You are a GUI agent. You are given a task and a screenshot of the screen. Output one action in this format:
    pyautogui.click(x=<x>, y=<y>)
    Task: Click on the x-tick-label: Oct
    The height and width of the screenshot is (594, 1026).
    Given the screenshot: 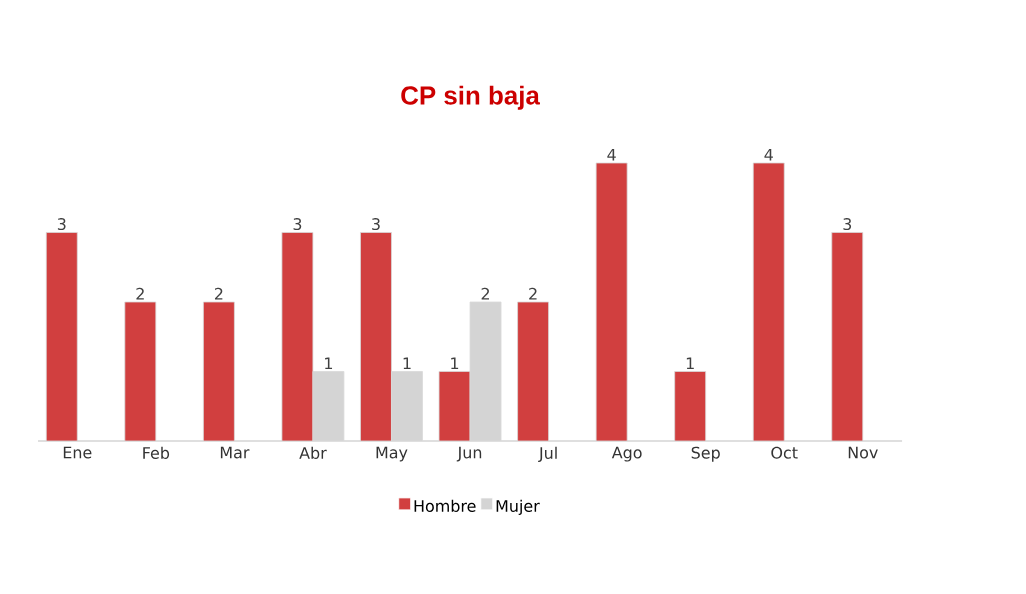 What is the action you would take?
    pyautogui.click(x=784, y=452)
    